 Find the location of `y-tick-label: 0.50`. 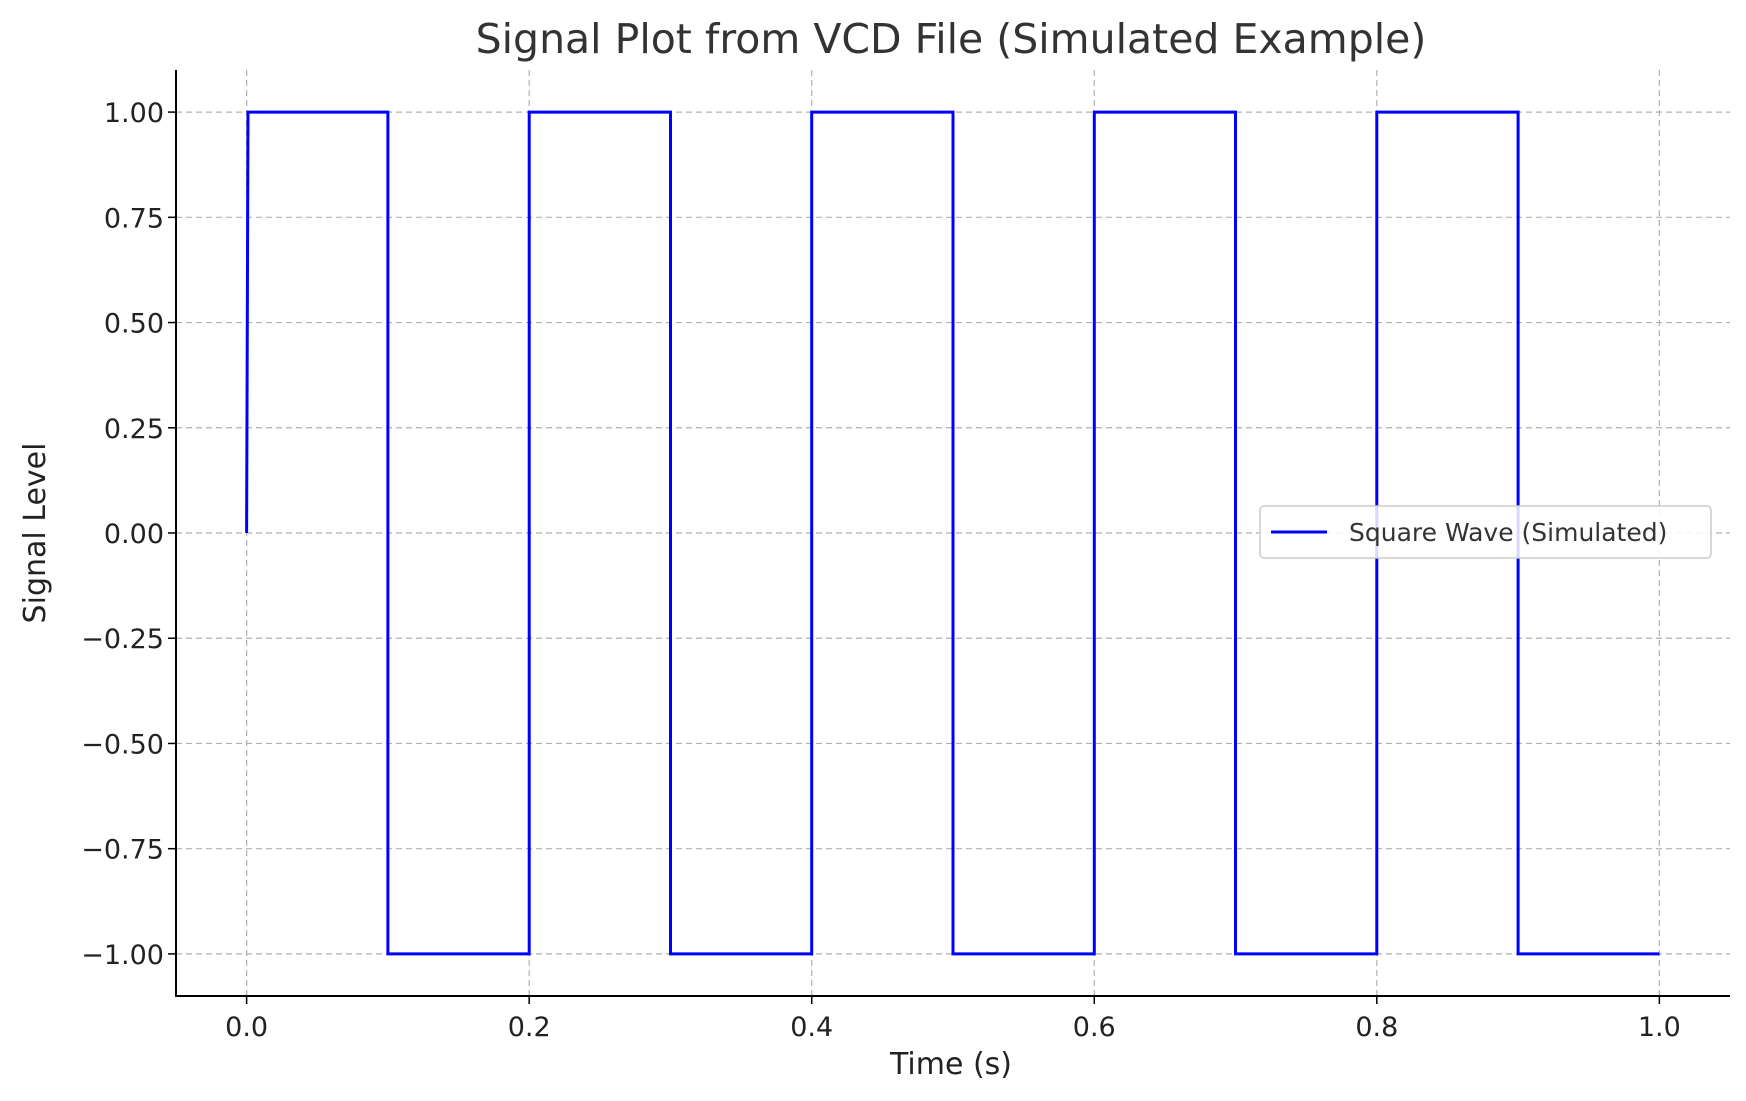

y-tick-label: 0.50 is located at coordinates (134, 324).